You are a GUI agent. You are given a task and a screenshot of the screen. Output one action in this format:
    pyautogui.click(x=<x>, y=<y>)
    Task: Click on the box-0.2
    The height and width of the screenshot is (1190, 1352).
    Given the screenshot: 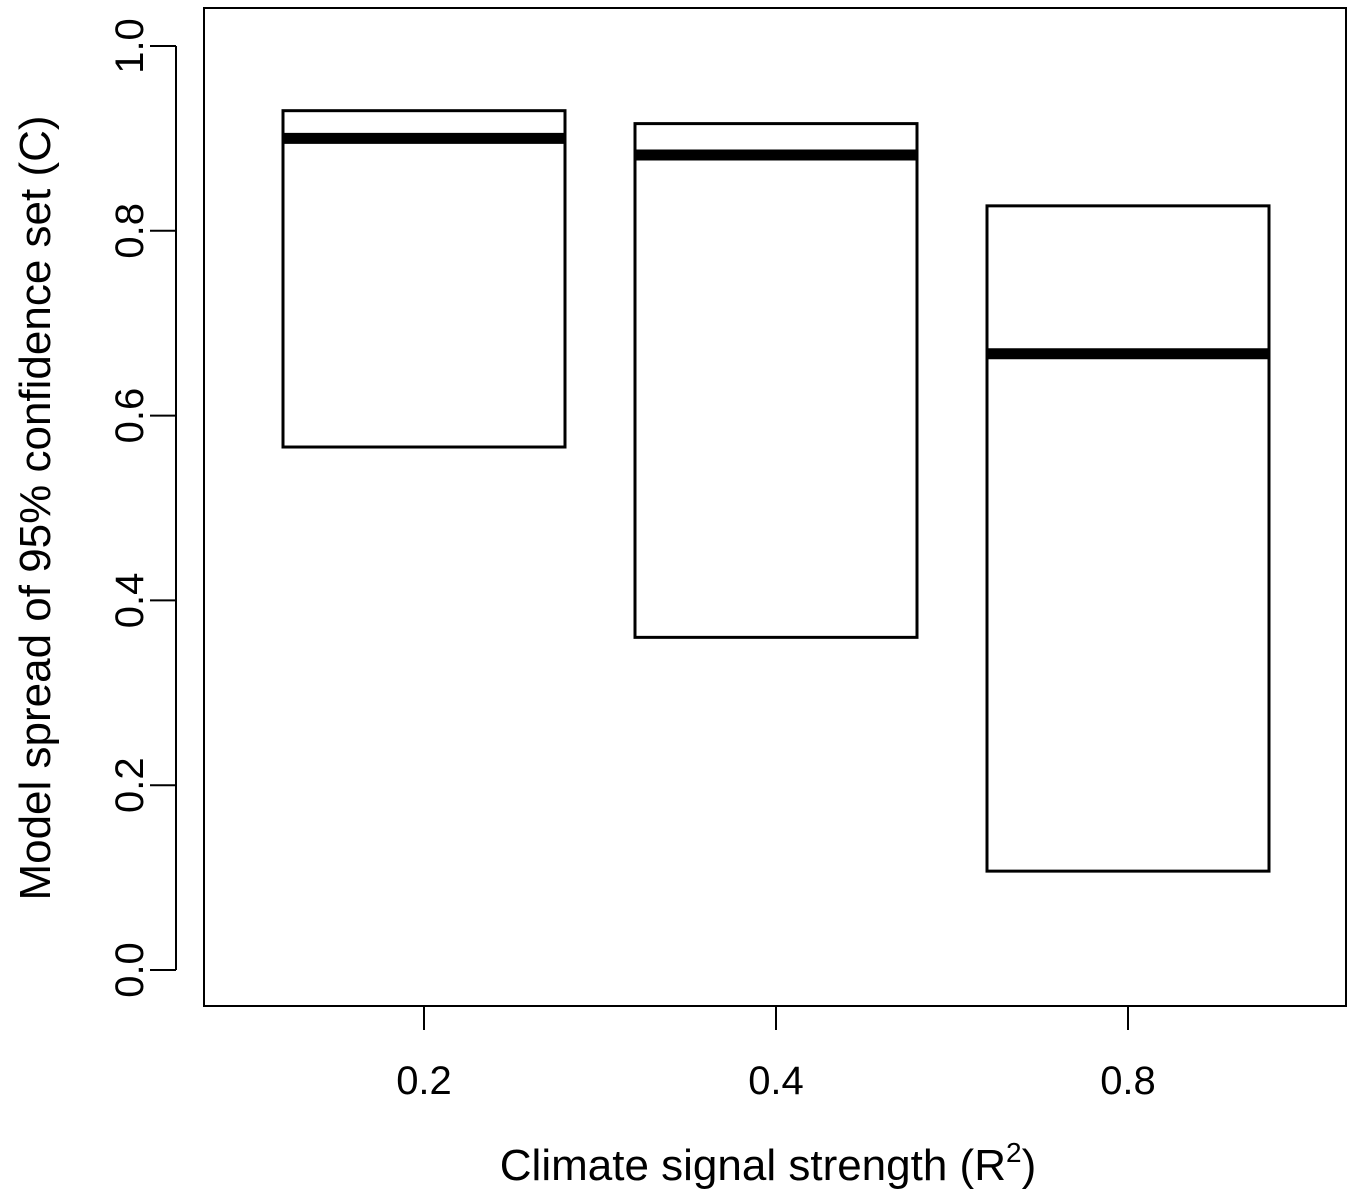 What is the action you would take?
    pyautogui.click(x=424, y=279)
    